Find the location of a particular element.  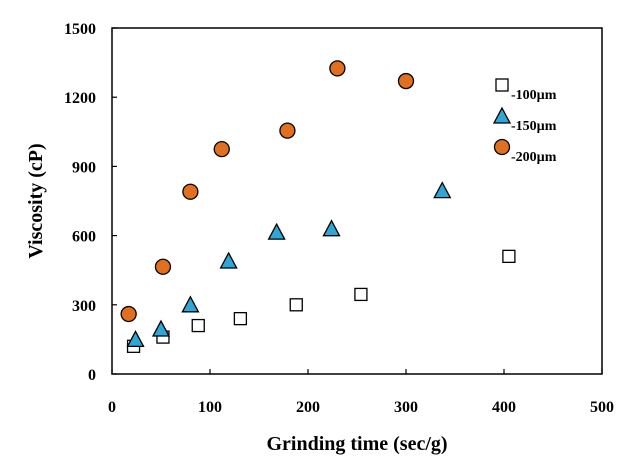

x-tick-label: 500 is located at coordinates (602, 407).